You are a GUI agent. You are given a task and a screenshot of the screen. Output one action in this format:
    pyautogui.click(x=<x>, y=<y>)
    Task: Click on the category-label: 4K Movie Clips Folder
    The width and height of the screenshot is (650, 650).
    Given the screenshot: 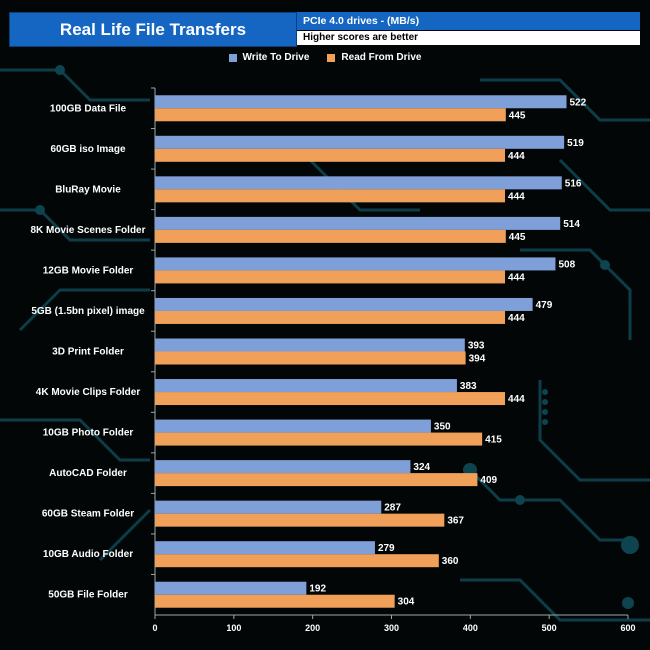 What is the action you would take?
    pyautogui.click(x=88, y=392)
    